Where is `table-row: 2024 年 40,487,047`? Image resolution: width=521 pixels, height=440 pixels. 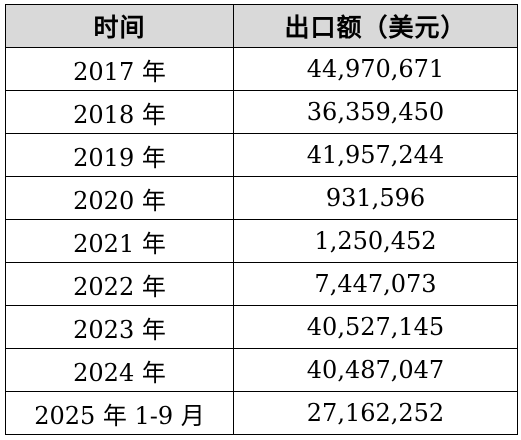 table-row: 2024 年 40,487,047 is located at coordinates (261, 370).